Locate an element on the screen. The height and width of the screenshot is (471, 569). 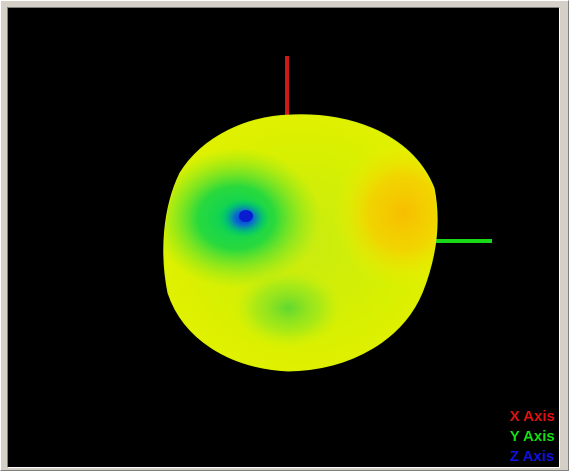
axis-legend: X Axis Y Axis Z Axis is located at coordinates (532, 437).